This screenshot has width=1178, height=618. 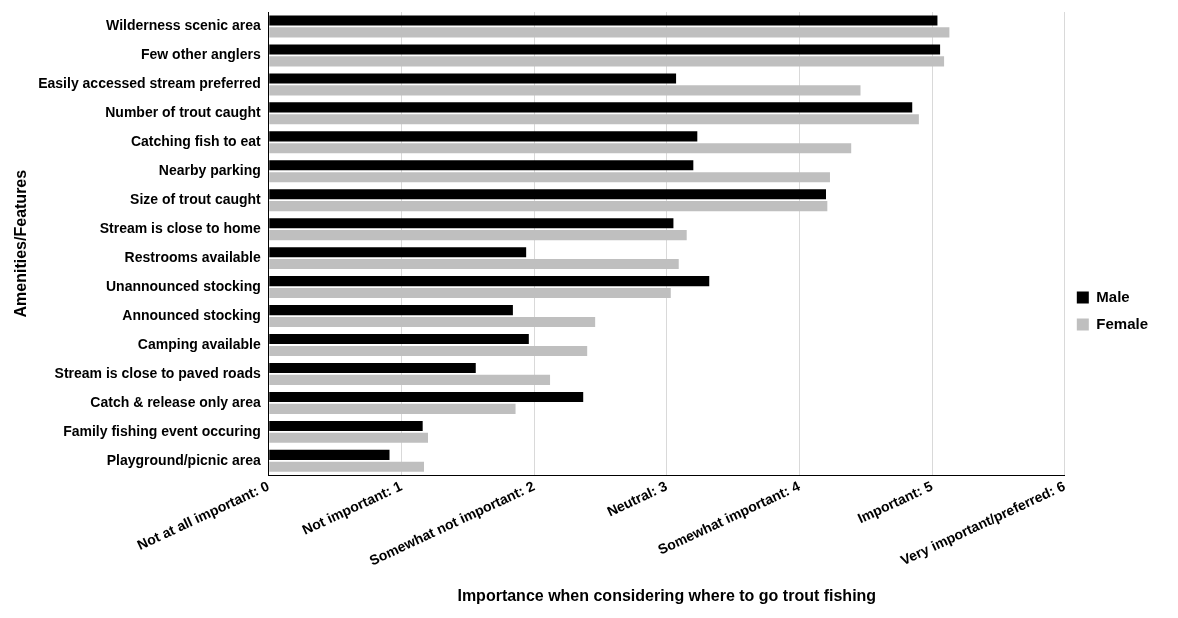 What do you see at coordinates (1122, 323) in the screenshot?
I see `legend-label: Female` at bounding box center [1122, 323].